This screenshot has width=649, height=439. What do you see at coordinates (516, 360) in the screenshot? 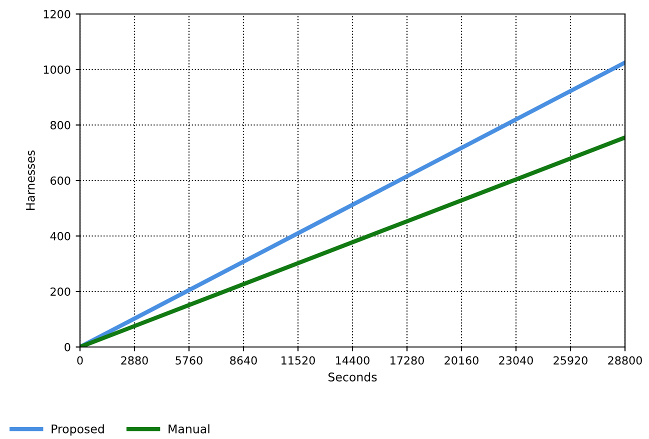
I see `x-tick-label: 23040` at bounding box center [516, 360].